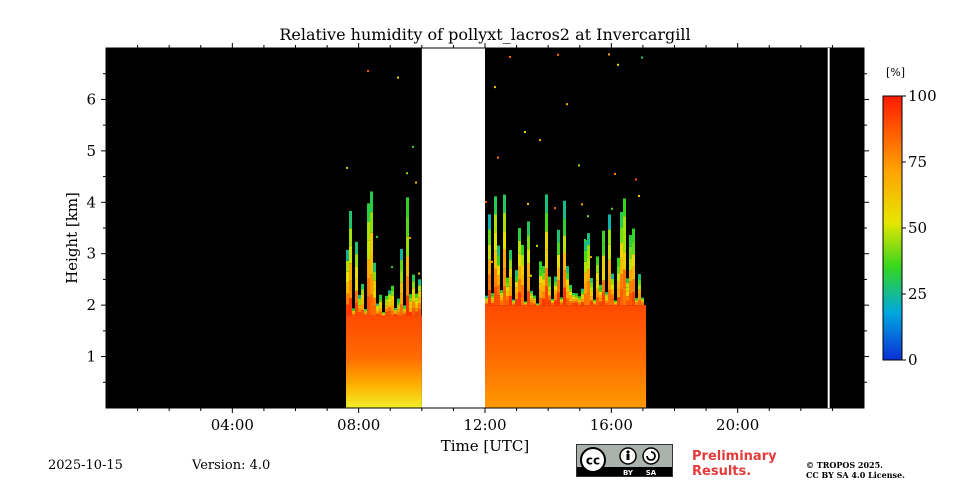 Image resolution: width=960 pixels, height=480 pixels. I want to click on colorbar-unit: [%], so click(896, 72).